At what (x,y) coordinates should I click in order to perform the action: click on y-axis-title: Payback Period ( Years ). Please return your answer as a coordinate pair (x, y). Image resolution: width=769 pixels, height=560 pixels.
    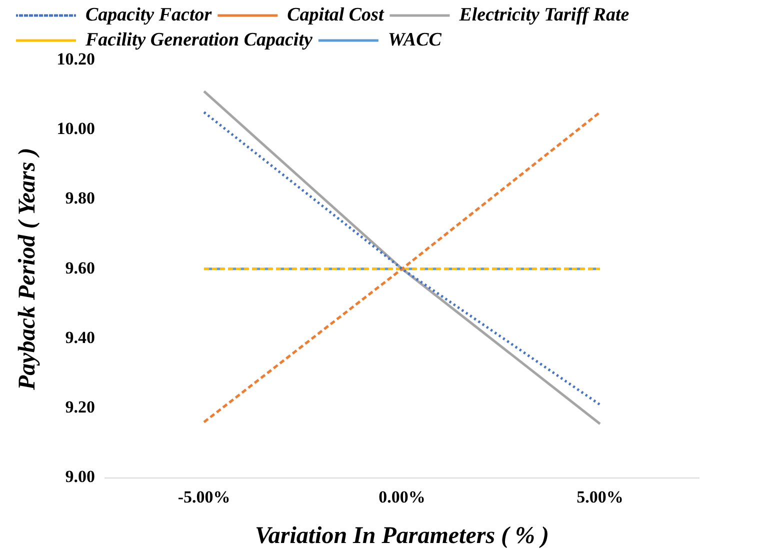
    Looking at the image, I should click on (27, 269).